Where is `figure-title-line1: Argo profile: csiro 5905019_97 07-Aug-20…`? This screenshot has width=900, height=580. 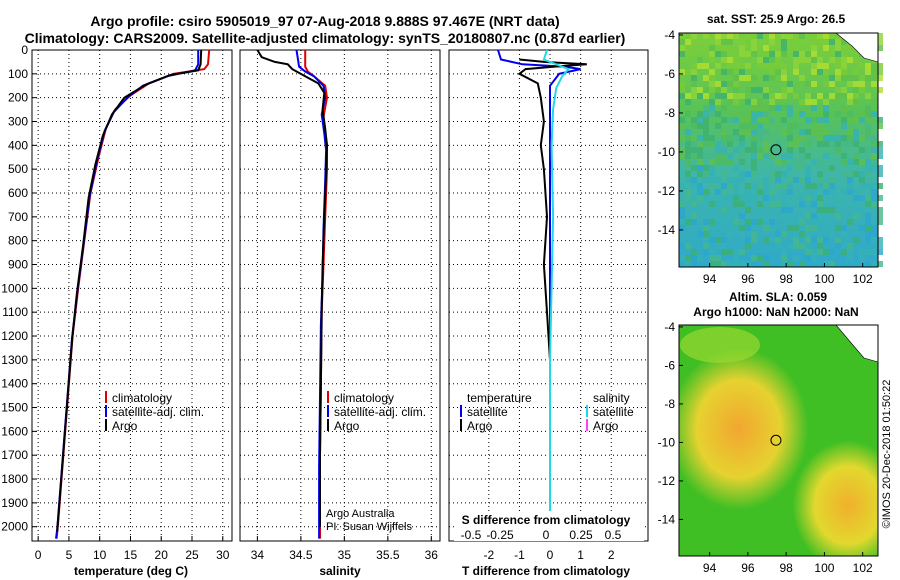
figure-title-line1: Argo profile: csiro 5905019_97 07-Aug-20… is located at coordinates (324, 21).